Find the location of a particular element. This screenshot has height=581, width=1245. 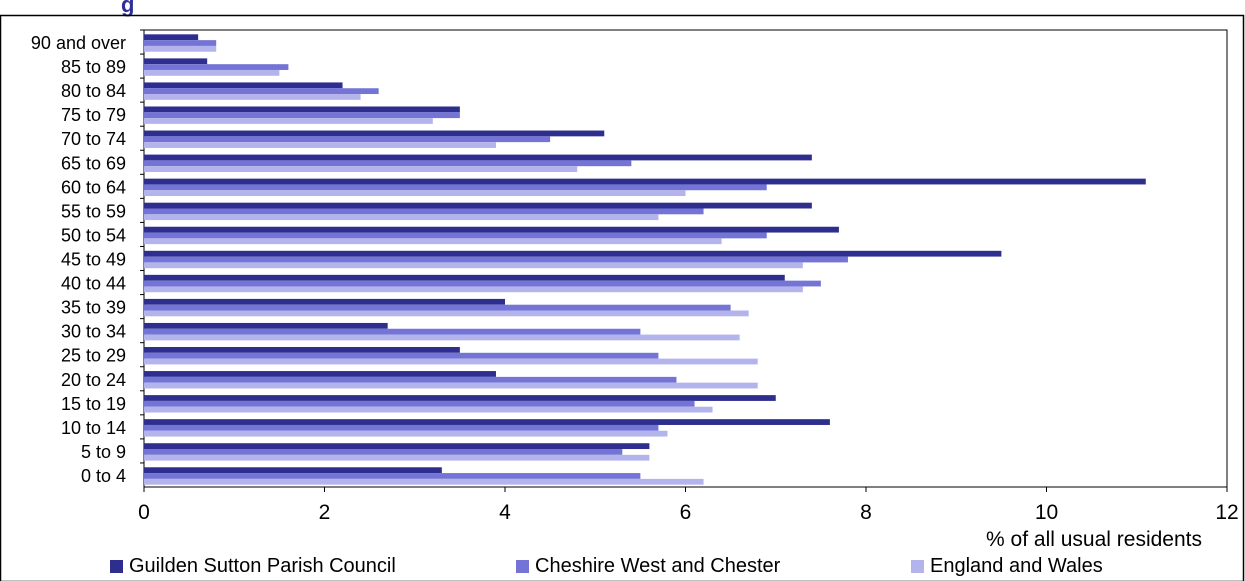

x-tick-label: 10 is located at coordinates (1046, 512).